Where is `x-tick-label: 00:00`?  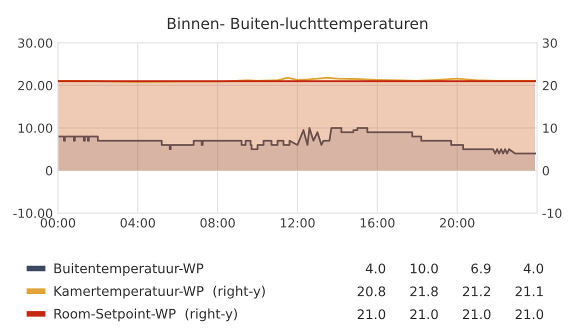
x-tick-label: 00:00 is located at coordinates (58, 223).